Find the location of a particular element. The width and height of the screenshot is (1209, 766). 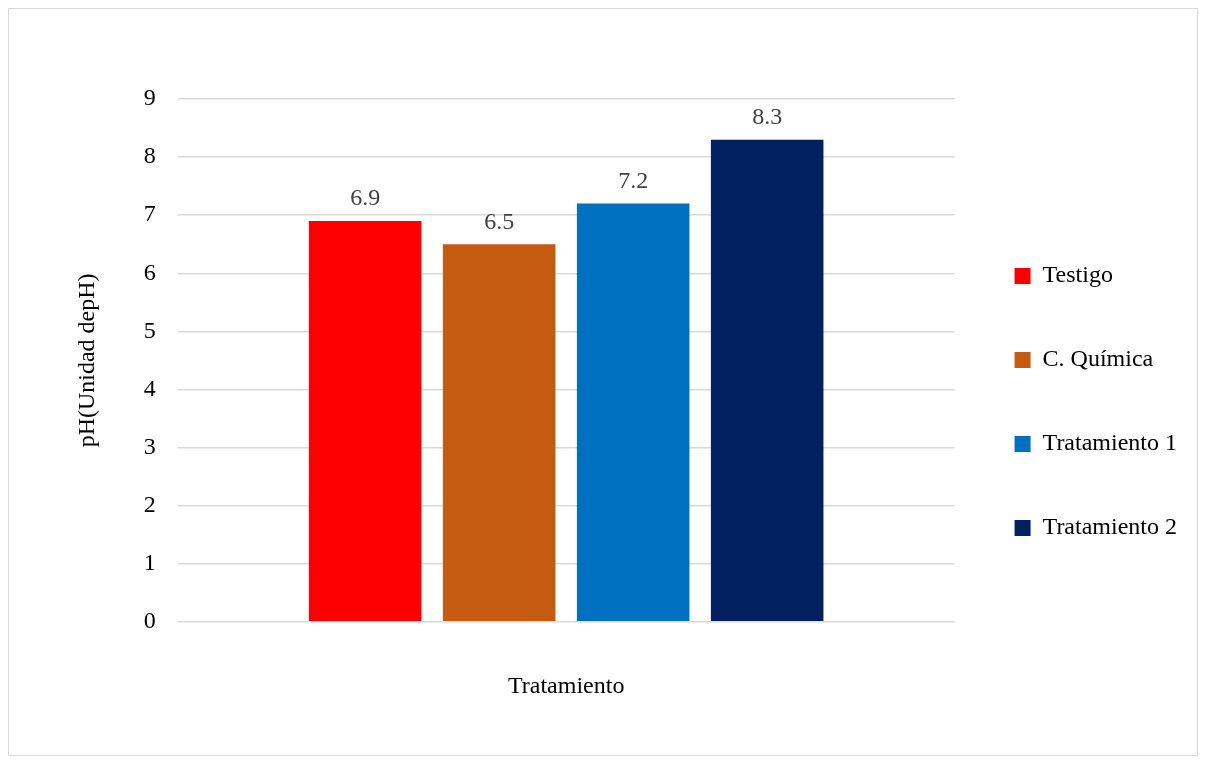

y-tick-label: 0 is located at coordinates (149, 620).